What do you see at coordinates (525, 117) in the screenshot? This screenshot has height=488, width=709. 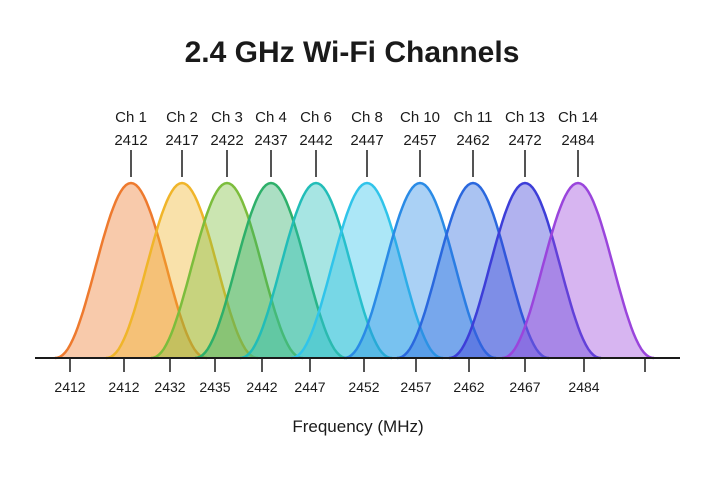 I see `channel-name: Ch 13` at bounding box center [525, 117].